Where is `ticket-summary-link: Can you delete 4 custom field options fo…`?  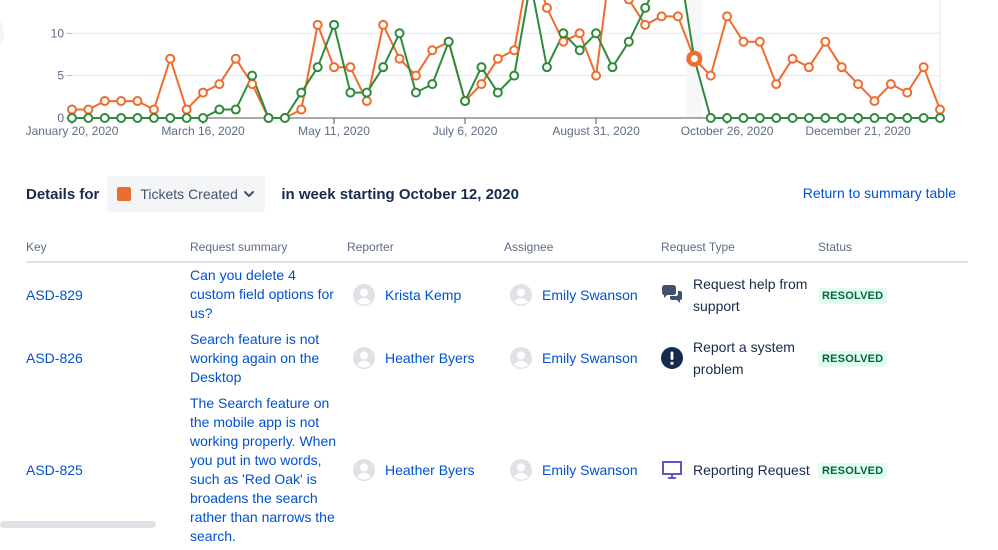 ticket-summary-link: Can you delete 4 custom field options fo… is located at coordinates (262, 294).